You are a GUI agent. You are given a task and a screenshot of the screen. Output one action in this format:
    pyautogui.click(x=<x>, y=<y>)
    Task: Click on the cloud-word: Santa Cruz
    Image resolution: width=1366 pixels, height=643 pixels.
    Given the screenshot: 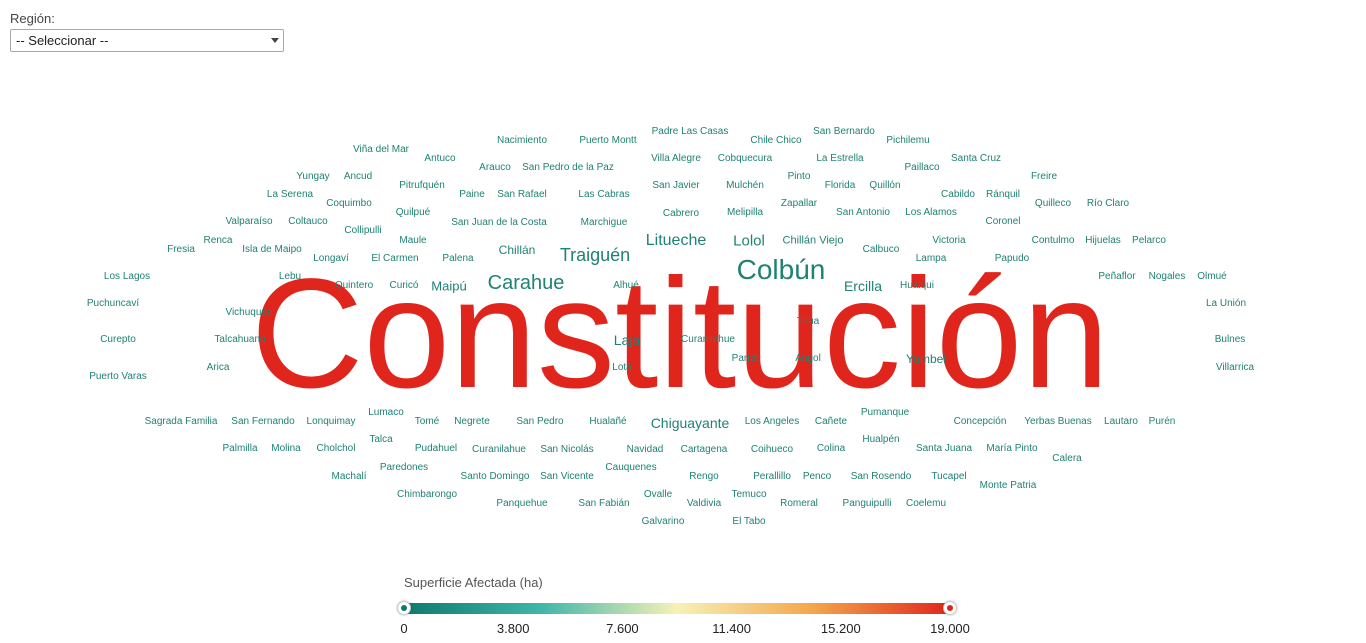 What is the action you would take?
    pyautogui.click(x=976, y=158)
    